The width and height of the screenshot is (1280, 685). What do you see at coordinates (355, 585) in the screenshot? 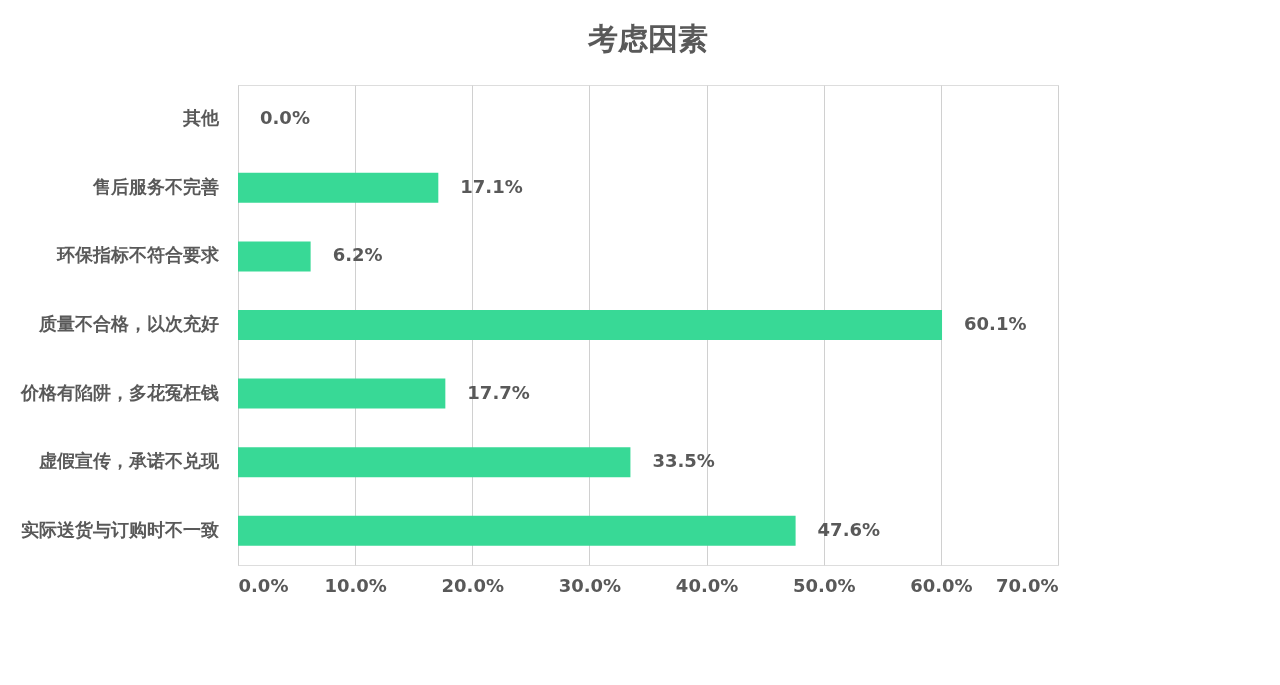
I see `x-tick-label: 10.0%` at bounding box center [355, 585].